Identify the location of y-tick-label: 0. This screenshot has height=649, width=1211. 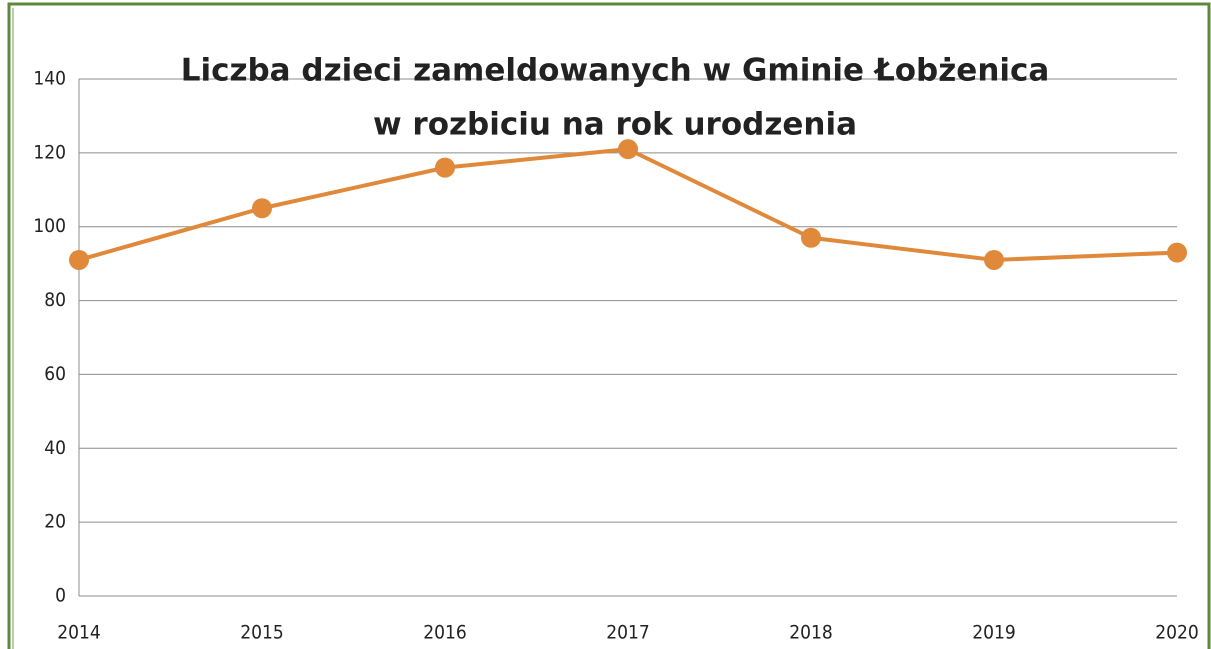
(60, 596).